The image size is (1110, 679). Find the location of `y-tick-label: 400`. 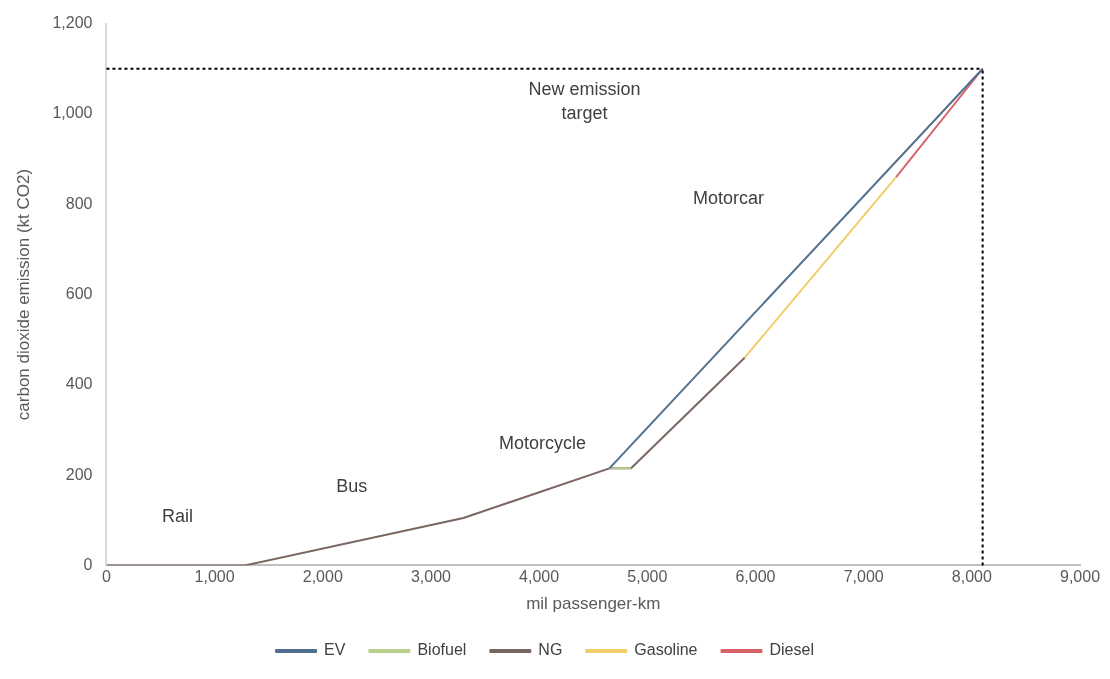

y-tick-label: 400 is located at coordinates (79, 384).